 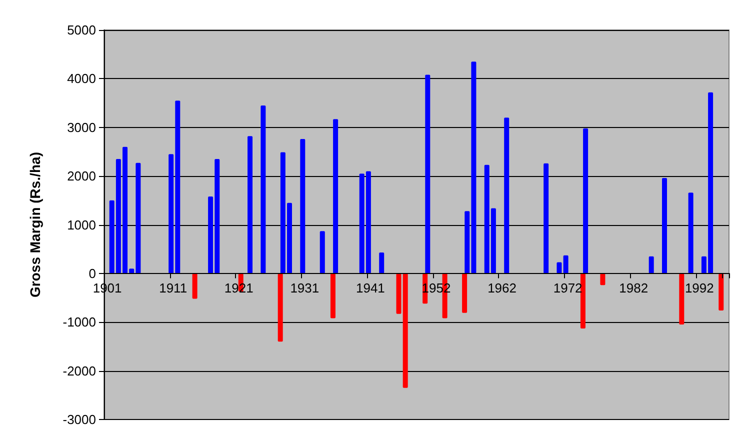 I want to click on x-tick-label: 1962, so click(x=502, y=288).